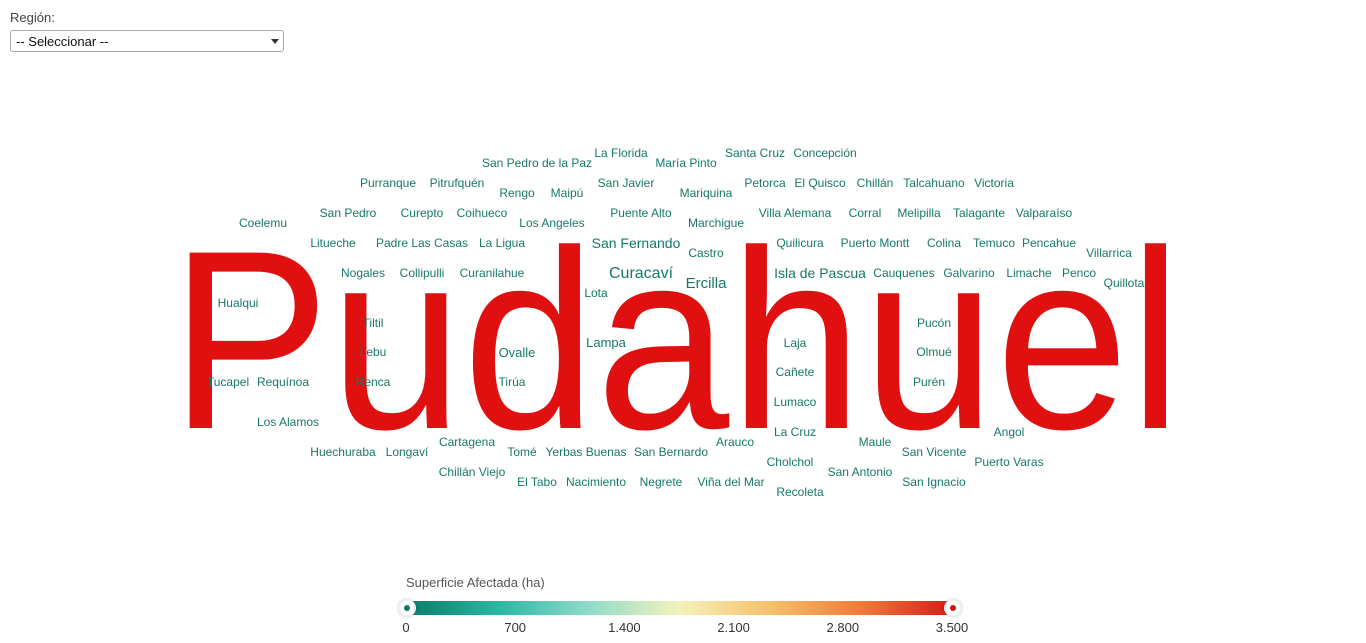 This screenshot has width=1366, height=643. Describe the element at coordinates (944, 243) in the screenshot. I see `word-item: Colina` at that location.